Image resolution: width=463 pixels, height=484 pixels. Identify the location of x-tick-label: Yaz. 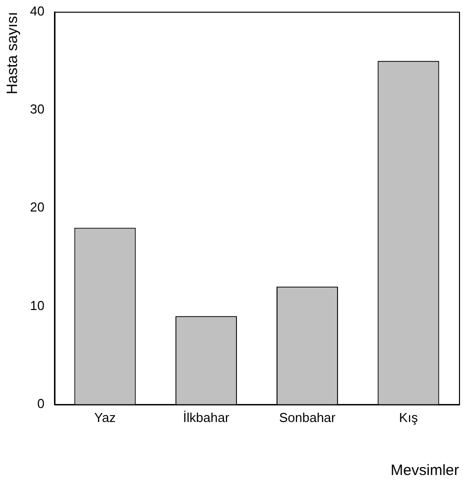
(105, 417).